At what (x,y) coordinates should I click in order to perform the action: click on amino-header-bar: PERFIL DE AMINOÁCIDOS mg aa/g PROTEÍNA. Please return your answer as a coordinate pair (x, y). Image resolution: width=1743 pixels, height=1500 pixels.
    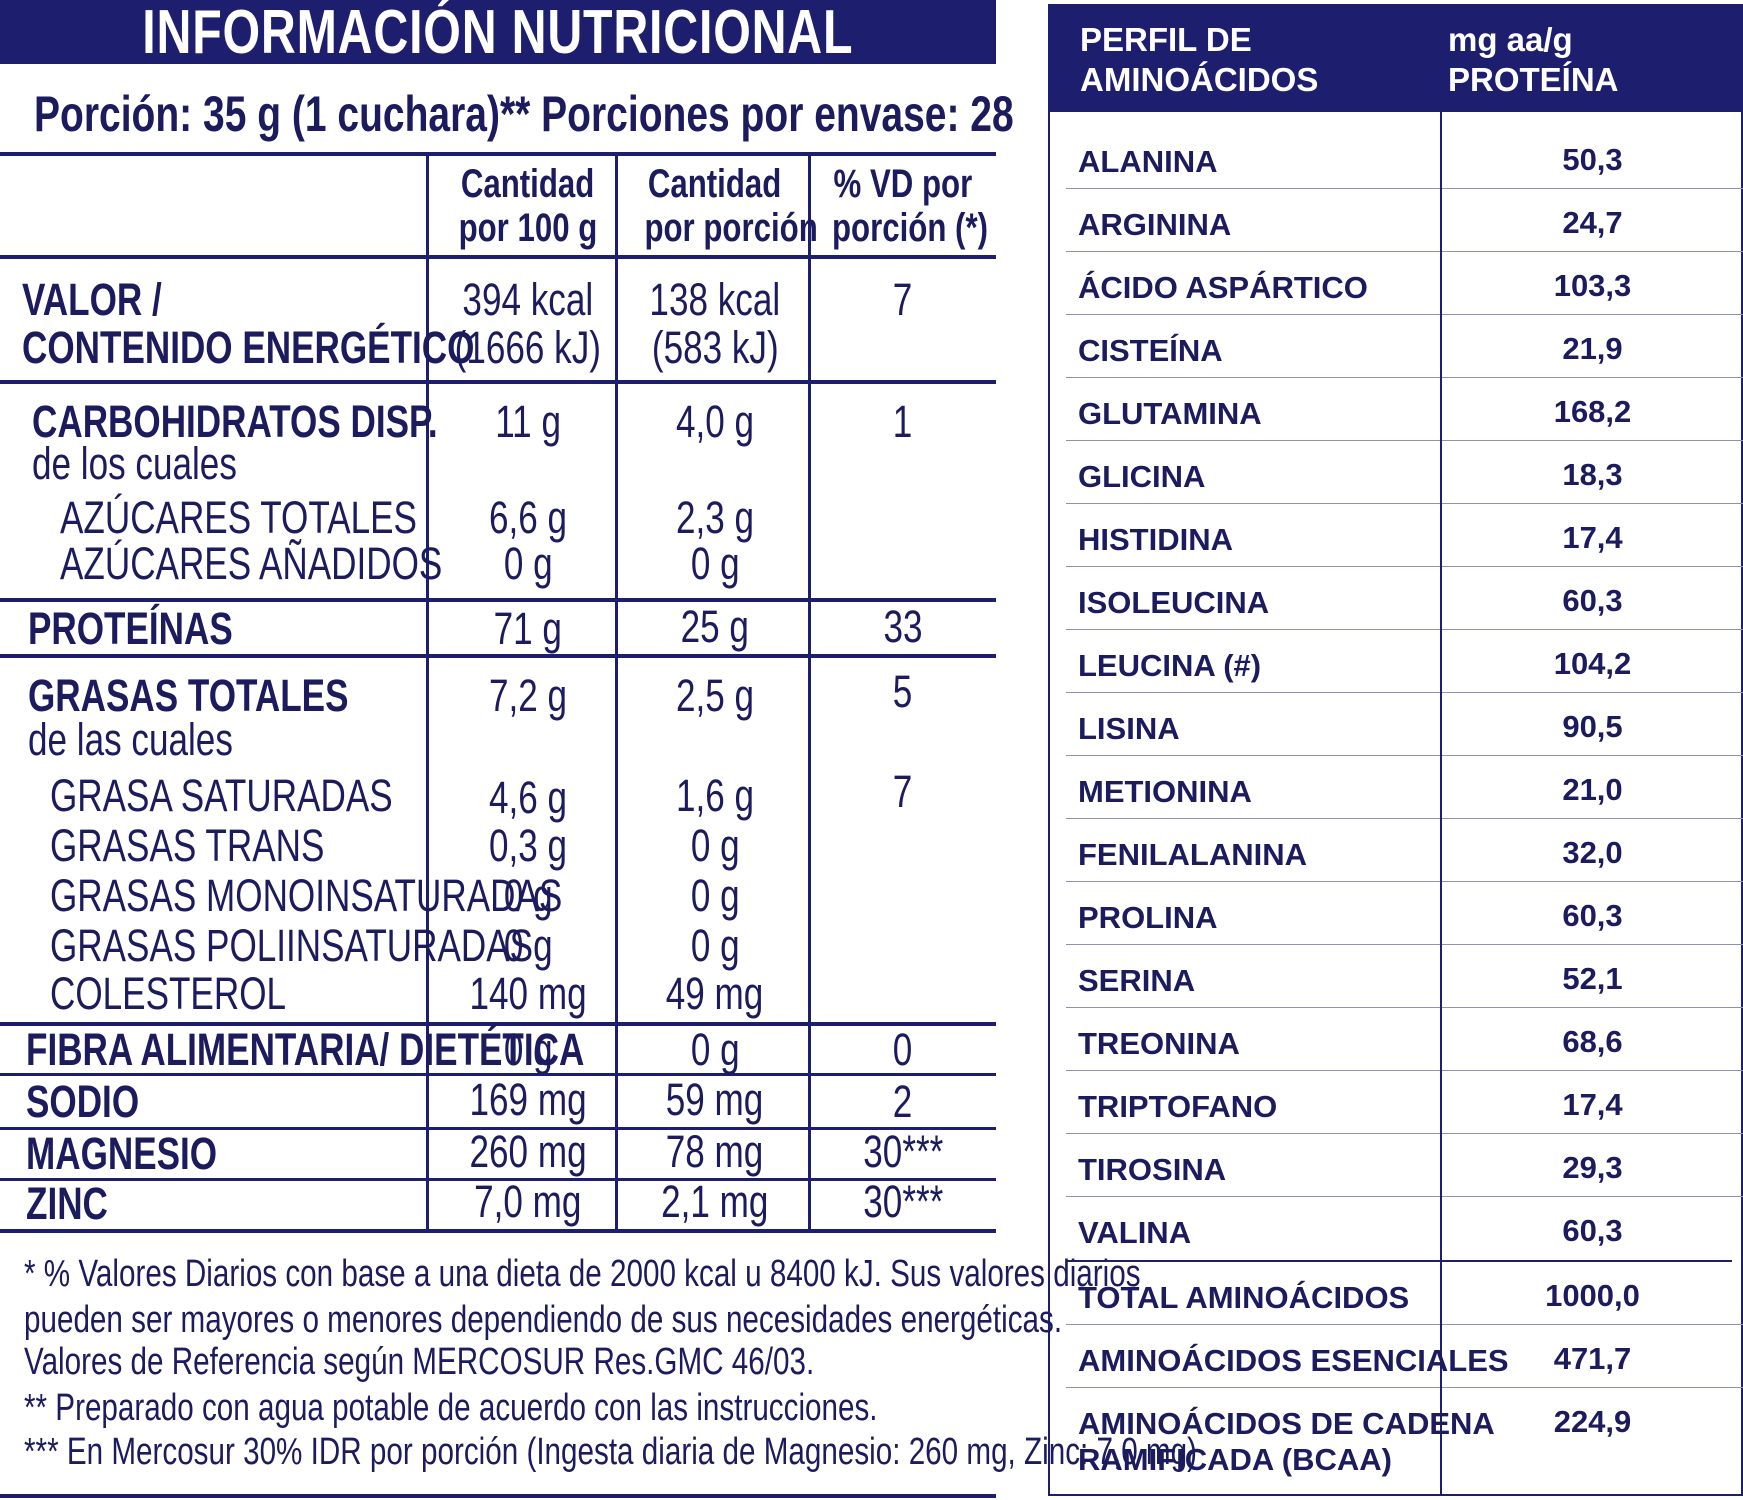
    Looking at the image, I should click on (1395, 58).